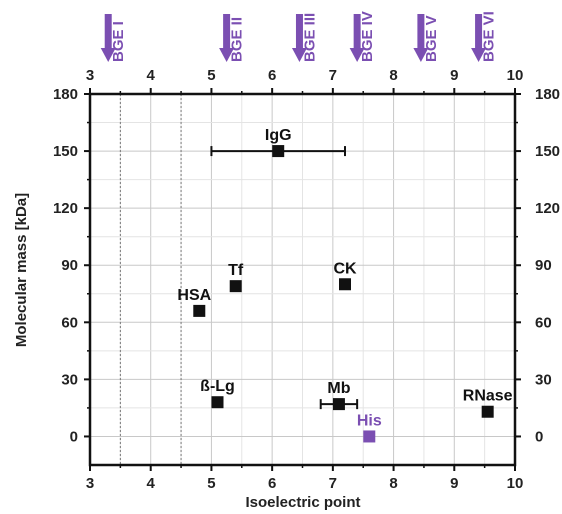  I want to click on y-tick-label-left: 120, so click(65, 208).